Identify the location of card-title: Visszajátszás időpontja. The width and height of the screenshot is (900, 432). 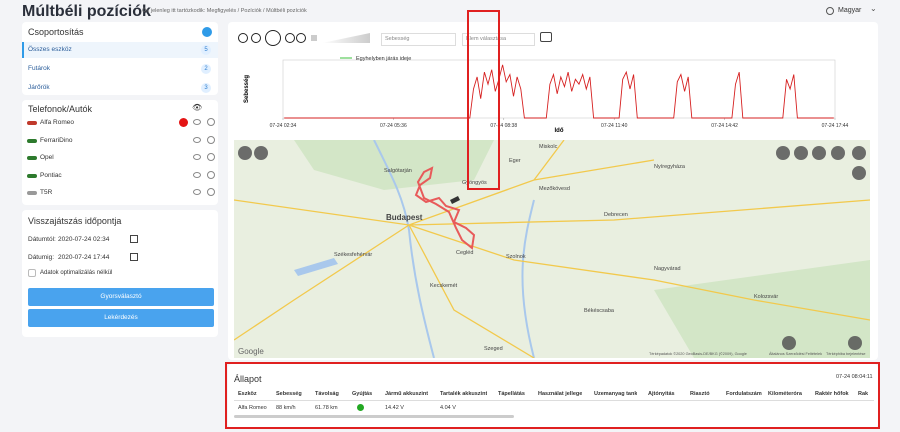
(75, 221).